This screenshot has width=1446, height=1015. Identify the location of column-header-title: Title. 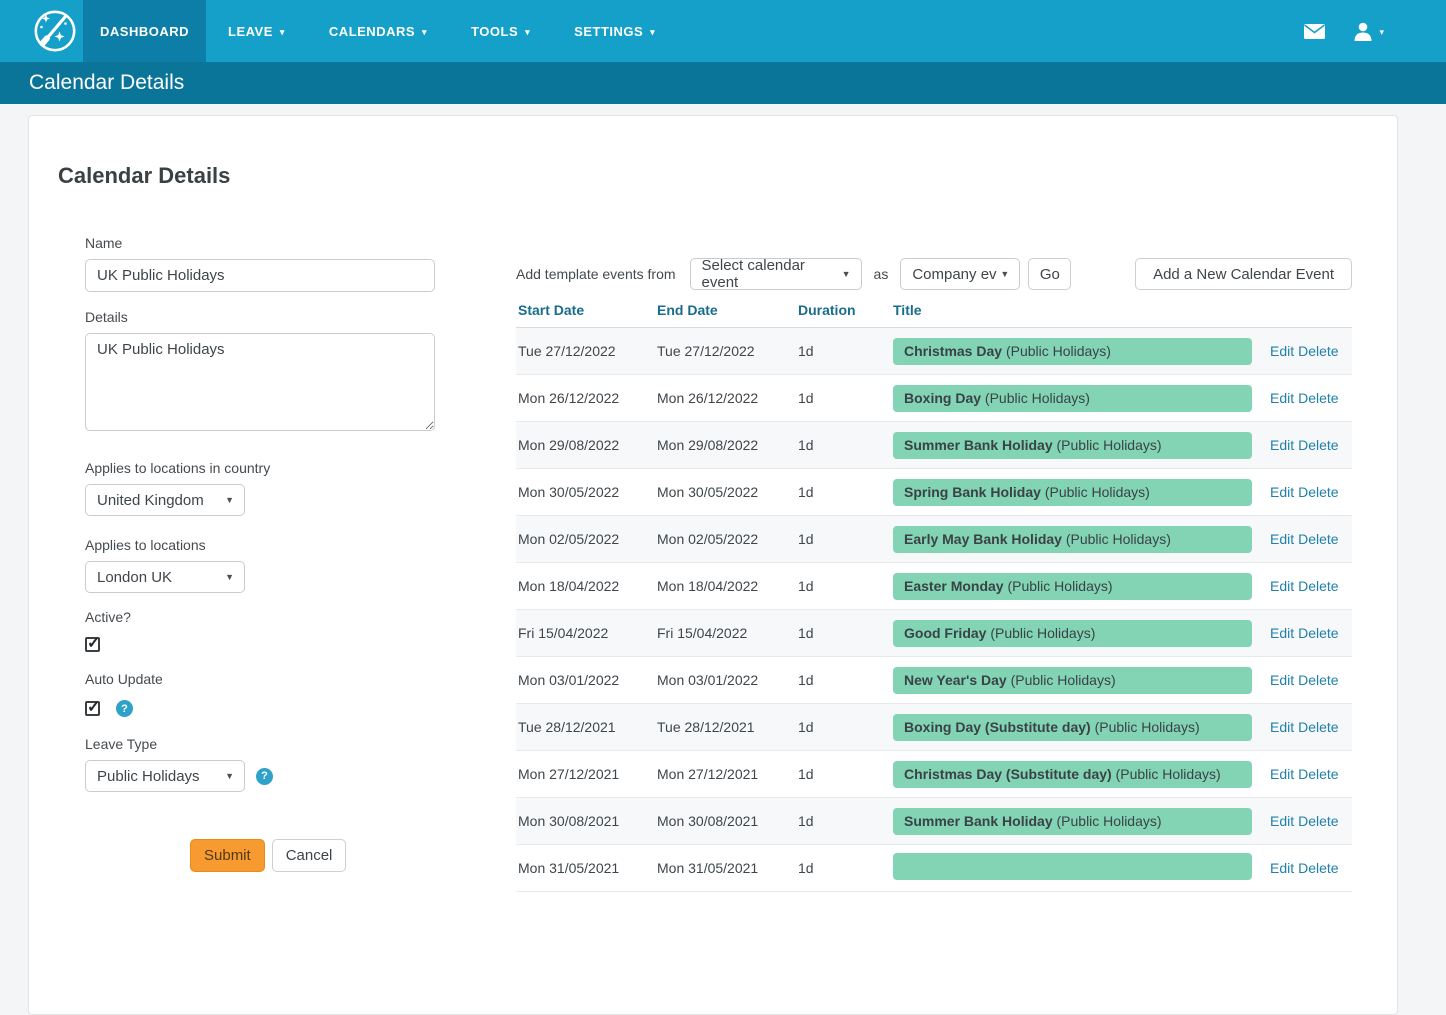
(907, 310).